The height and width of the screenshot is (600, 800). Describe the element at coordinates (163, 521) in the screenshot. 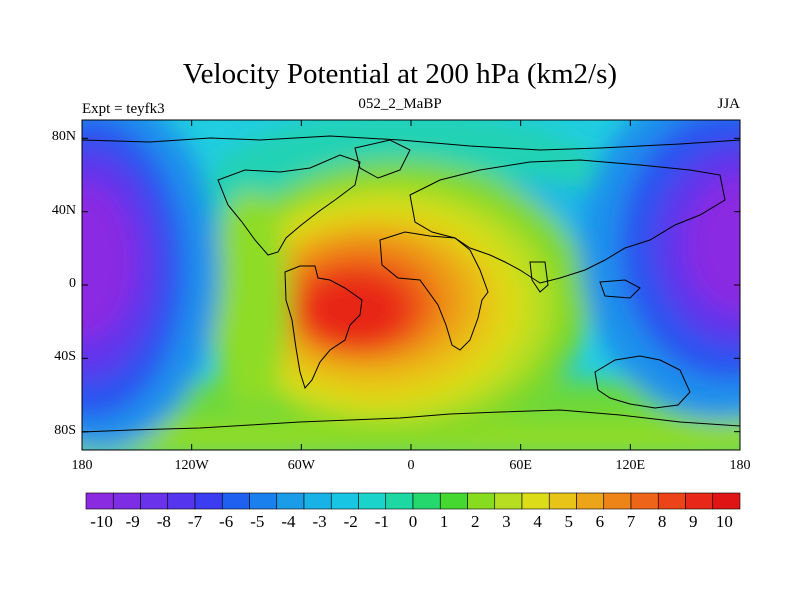

I see `colorbar-tick-label: -8` at that location.